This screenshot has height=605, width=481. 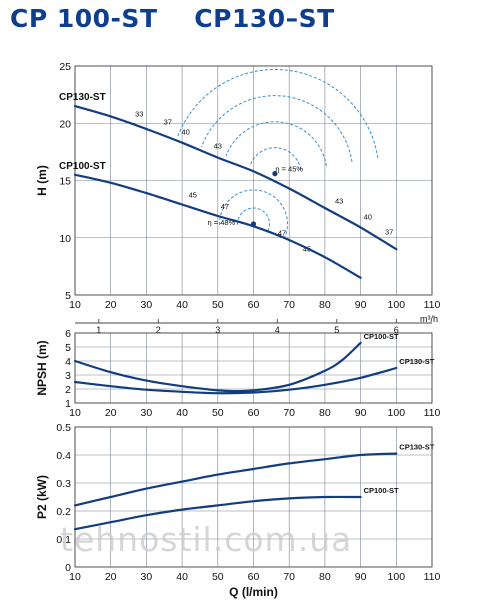 What do you see at coordinates (63, 456) in the screenshot?
I see `power-y-tick-label: 0.4` at bounding box center [63, 456].